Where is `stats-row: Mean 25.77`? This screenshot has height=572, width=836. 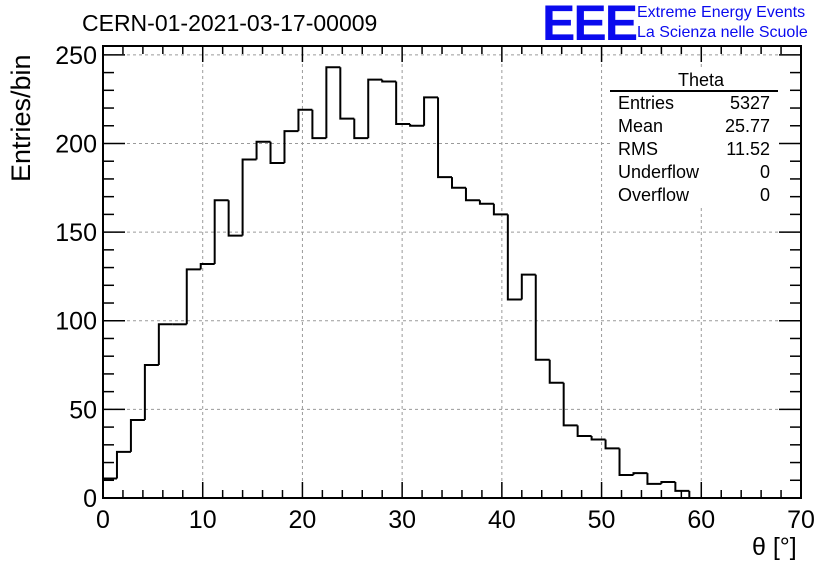 stats-row: Mean 25.77 is located at coordinates (694, 126).